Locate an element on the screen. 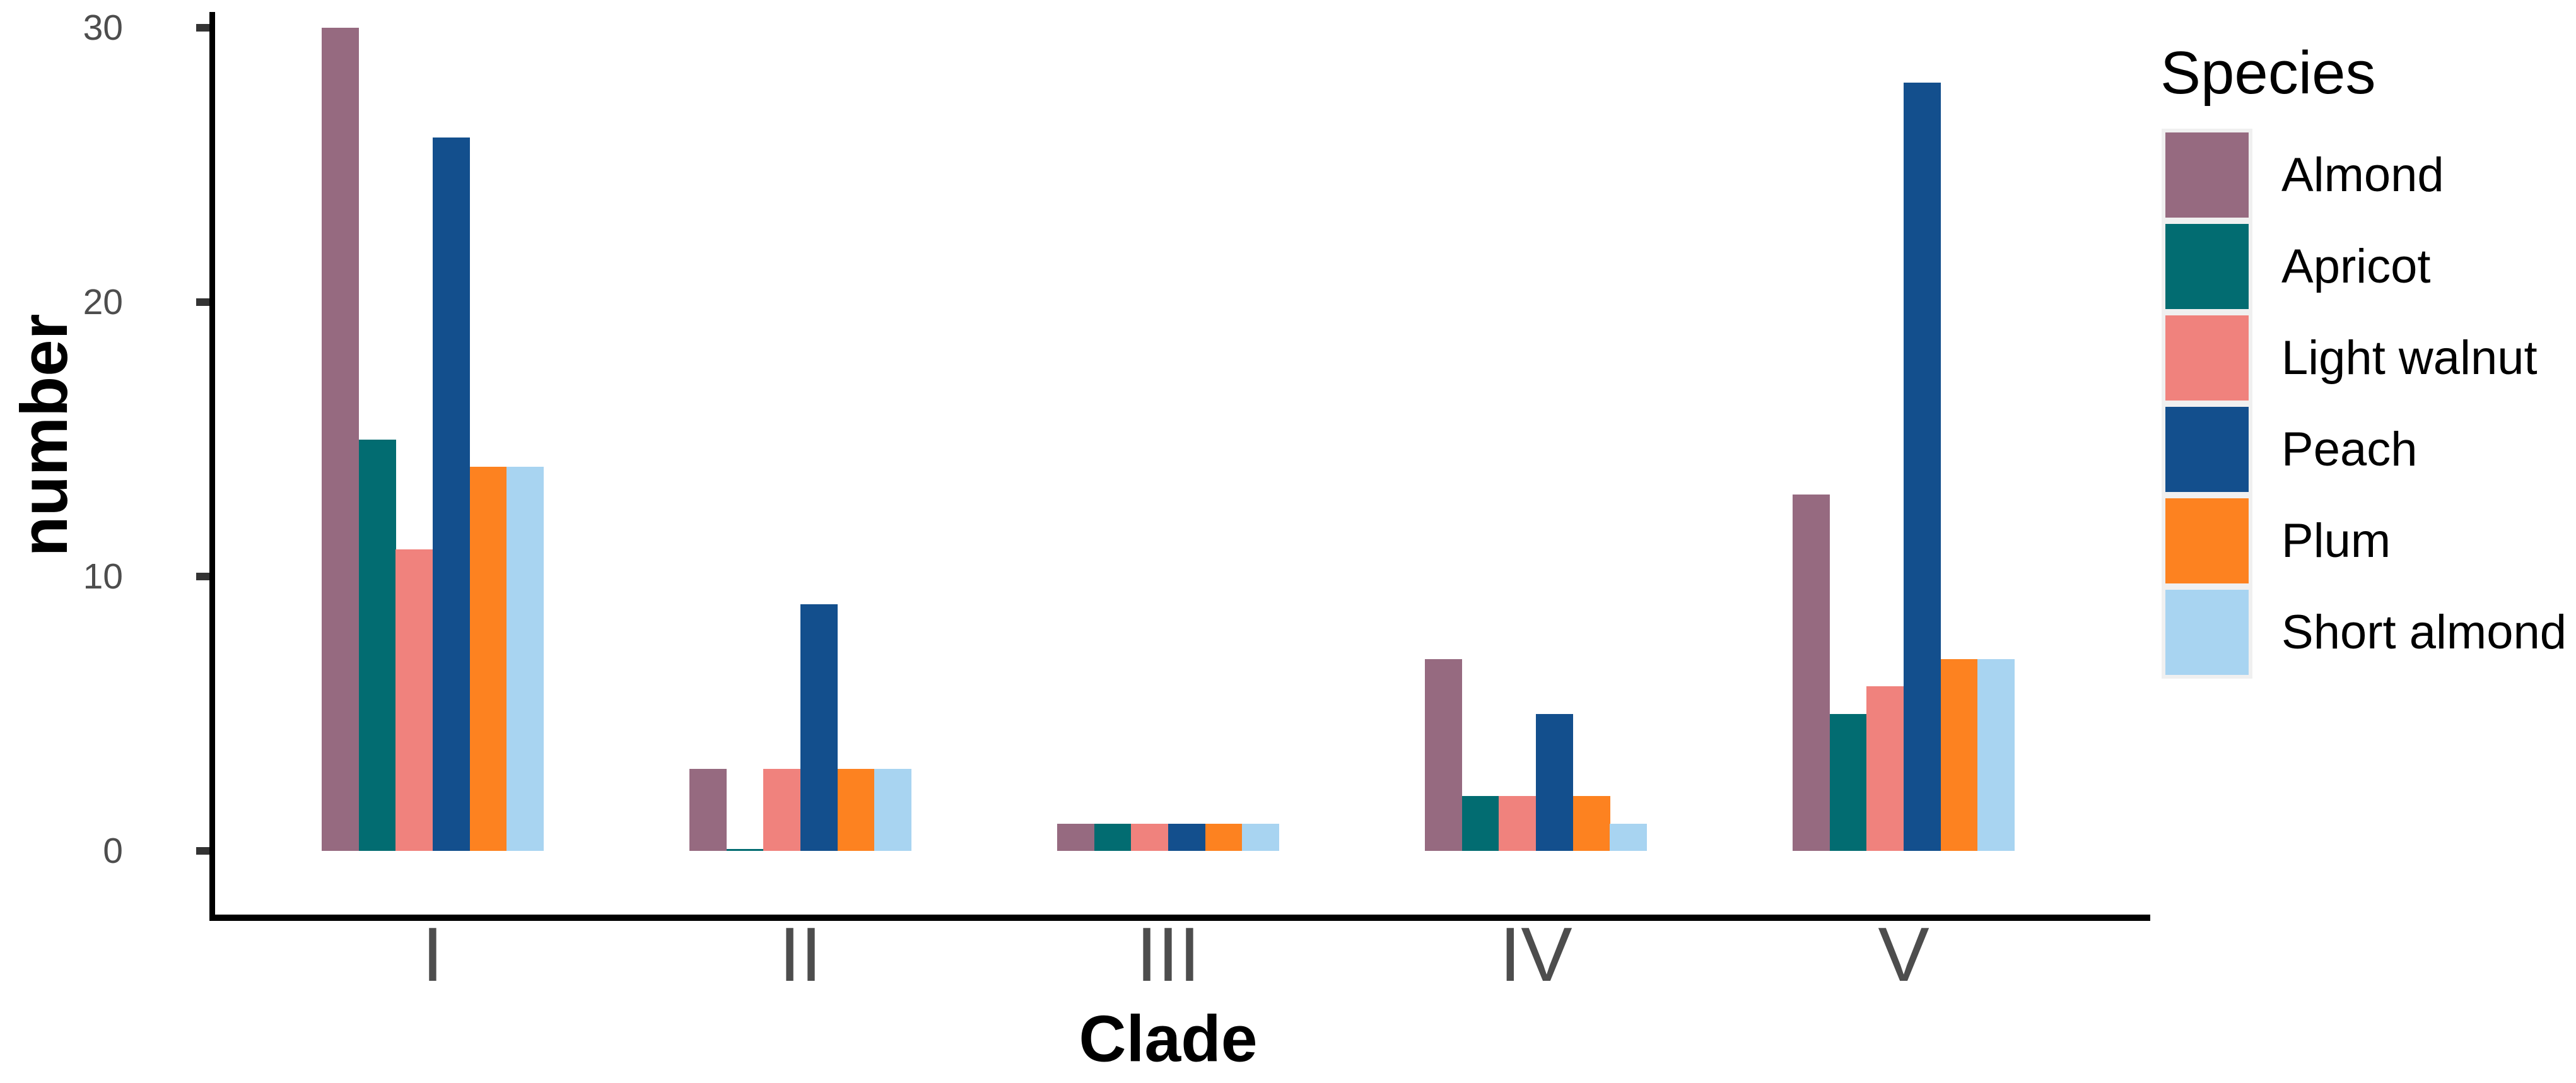 The height and width of the screenshot is (1083, 2576). legend-label-light-walnut: Light walnut is located at coordinates (2409, 358).